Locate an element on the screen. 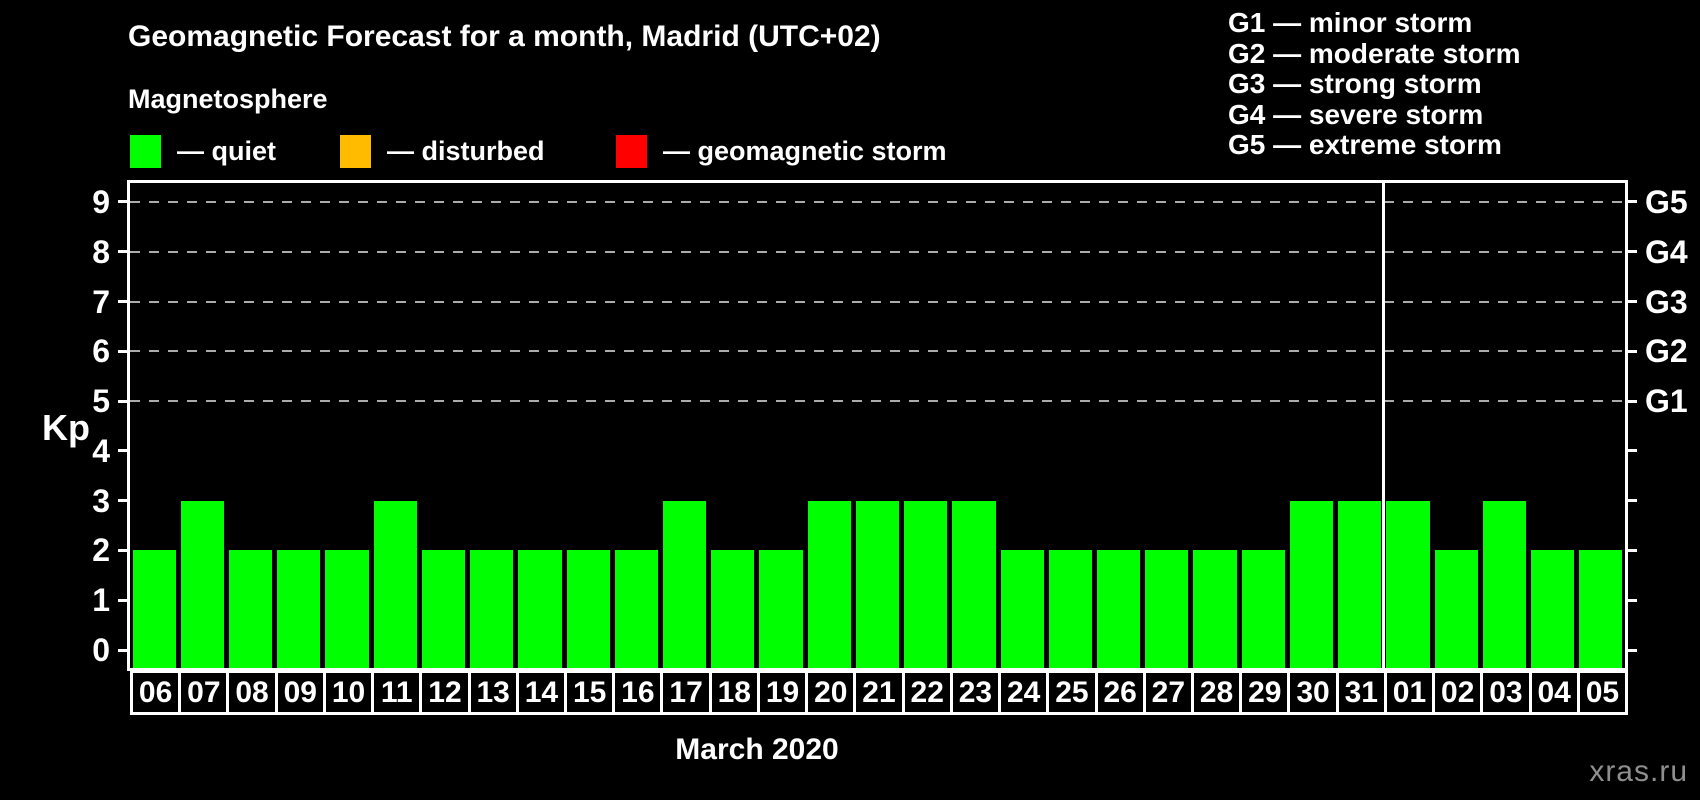  legend-label-quiet: — quiet is located at coordinates (226, 151).